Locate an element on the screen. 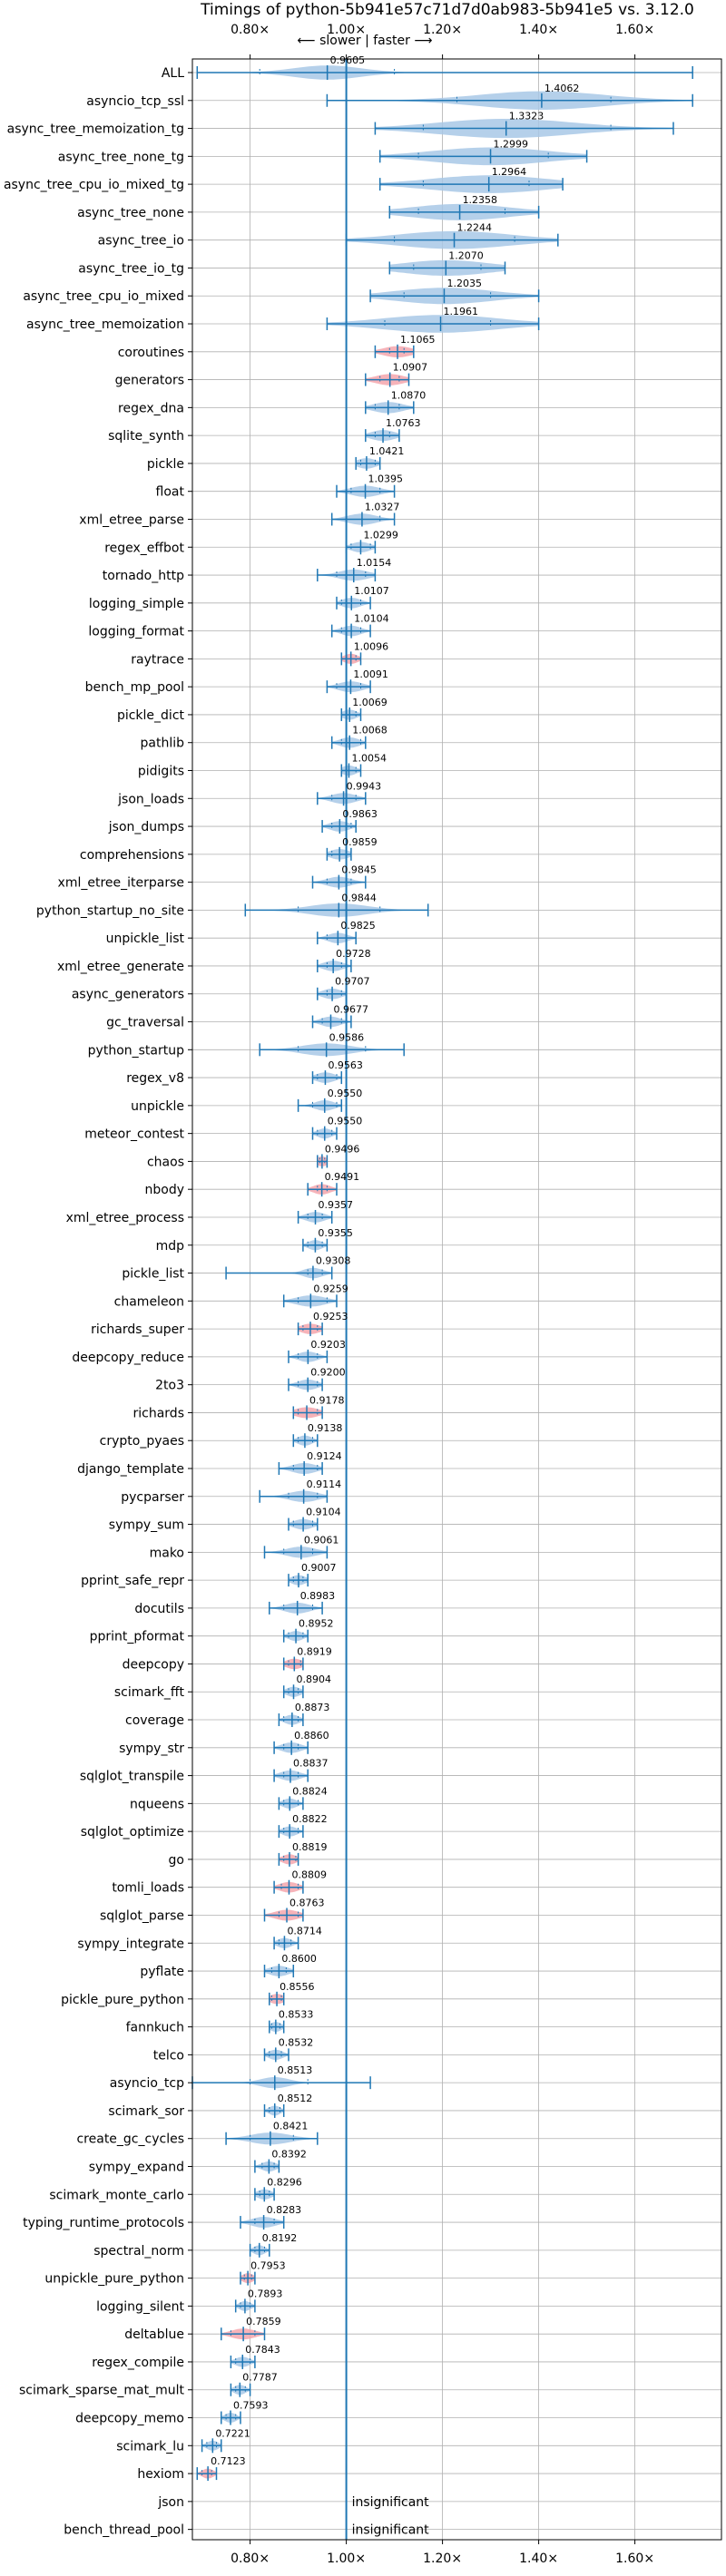 The width and height of the screenshot is (726, 2576). benchmark-label: unpickle is located at coordinates (157, 1106).